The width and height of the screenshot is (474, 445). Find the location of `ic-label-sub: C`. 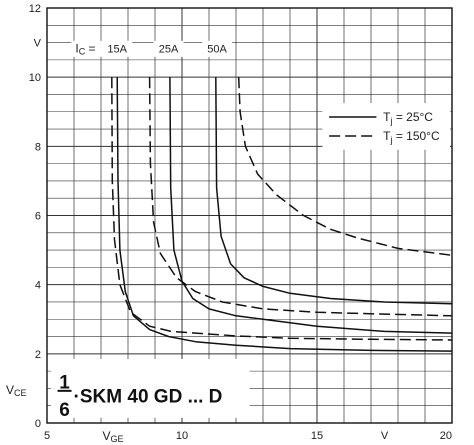

ic-label-sub: C is located at coordinates (82, 52).